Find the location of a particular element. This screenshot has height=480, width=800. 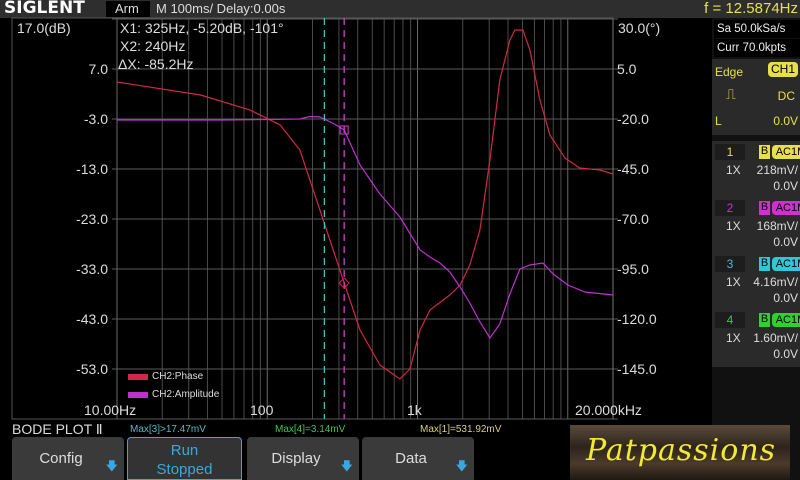

run-stopped-button: Run Stopped is located at coordinates (184, 458).